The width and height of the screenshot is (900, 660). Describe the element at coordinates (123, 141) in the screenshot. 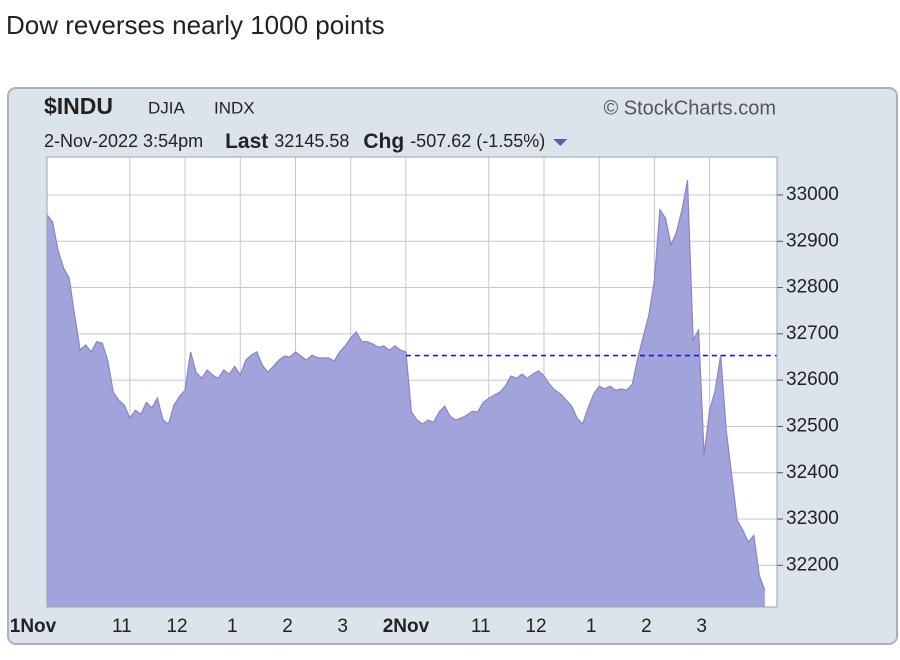

I see `date: 2-Nov-2022 3:54pm` at that location.